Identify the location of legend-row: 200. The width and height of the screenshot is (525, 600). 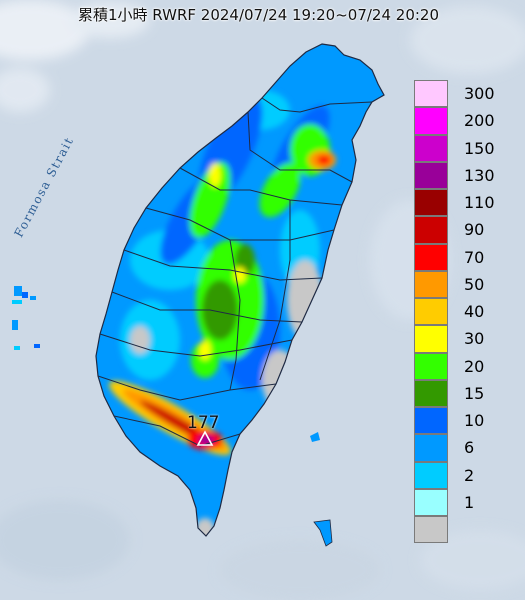
(465, 121).